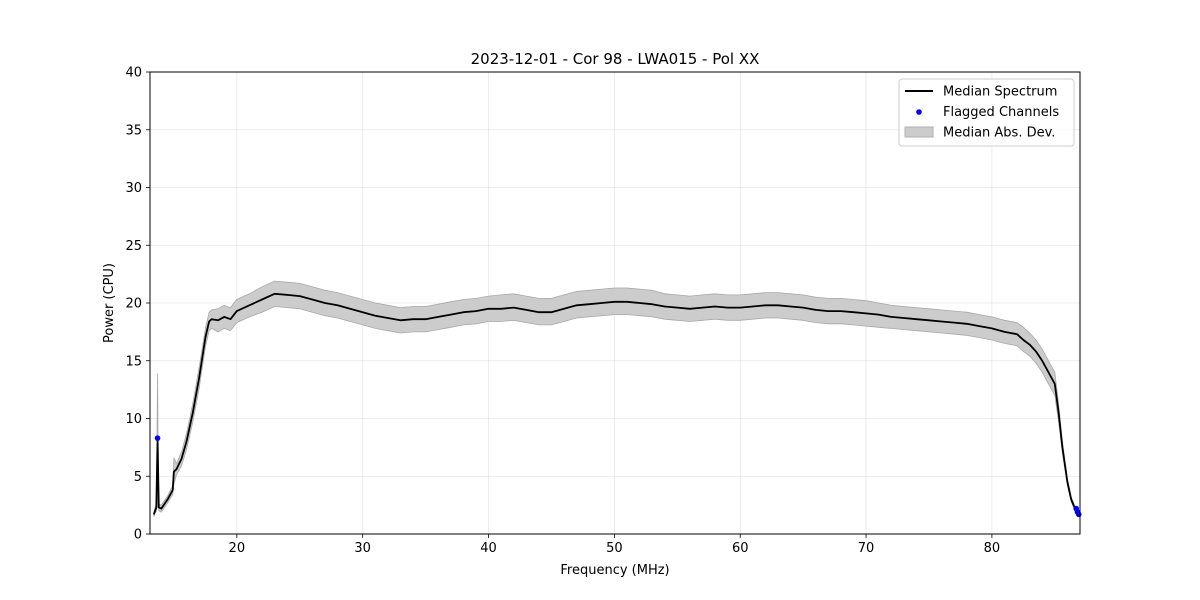 The image size is (1200, 600). Describe the element at coordinates (109, 303) in the screenshot. I see `y-axis-label: Power (CPU)` at that location.